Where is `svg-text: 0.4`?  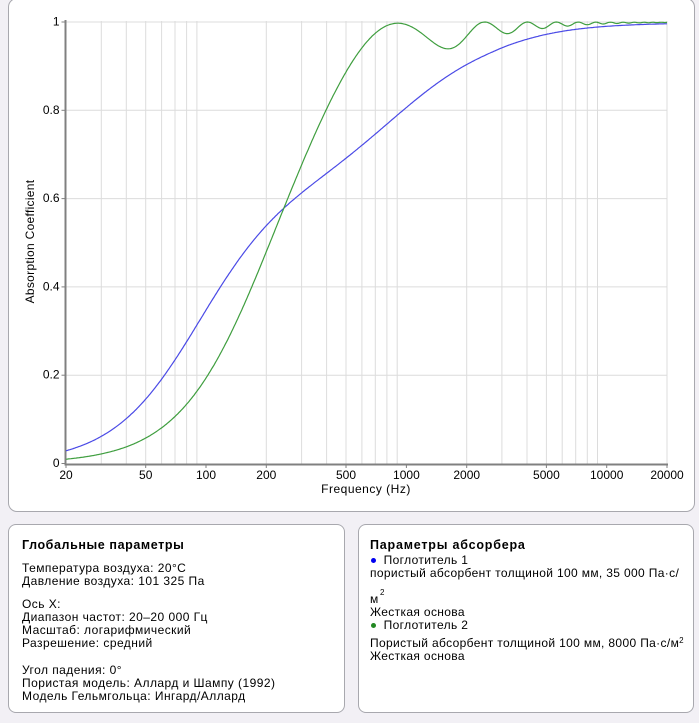 svg-text: 0.4 is located at coordinates (51, 286).